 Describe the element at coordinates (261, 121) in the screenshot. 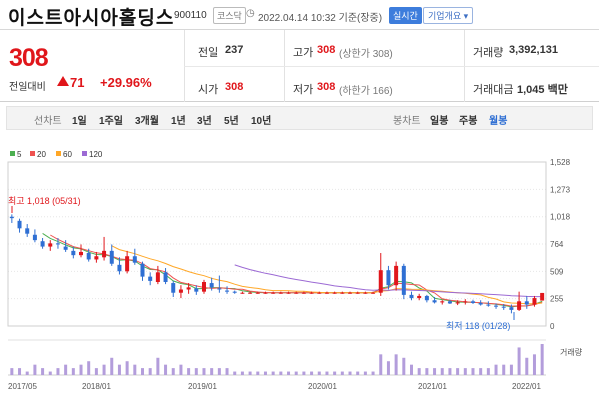

I see `tab-10year: 10년` at that location.